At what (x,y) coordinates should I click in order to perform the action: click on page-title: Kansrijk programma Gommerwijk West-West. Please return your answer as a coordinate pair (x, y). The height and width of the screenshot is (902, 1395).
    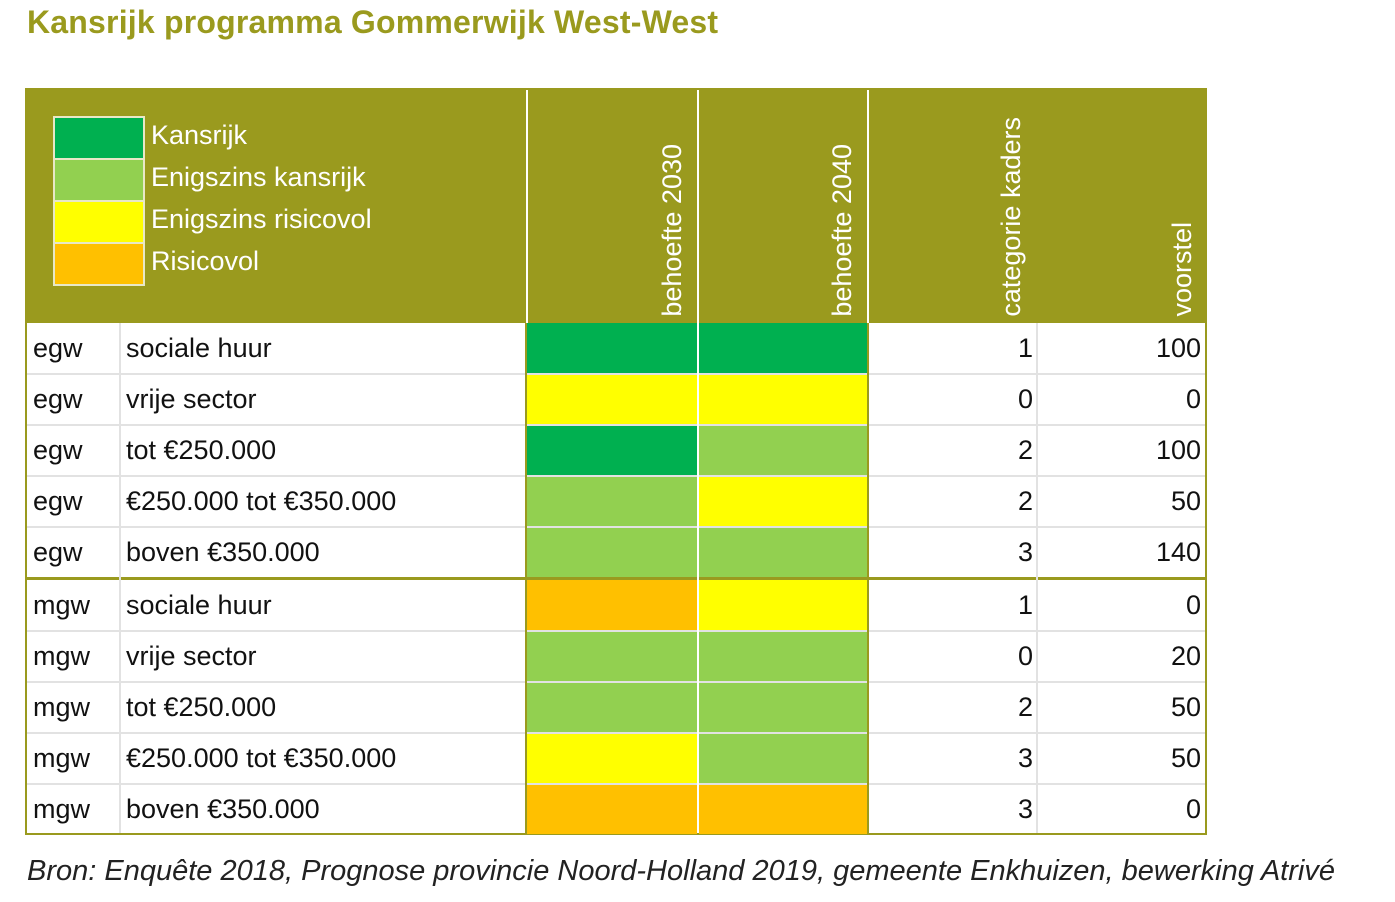
    Looking at the image, I should click on (373, 22).